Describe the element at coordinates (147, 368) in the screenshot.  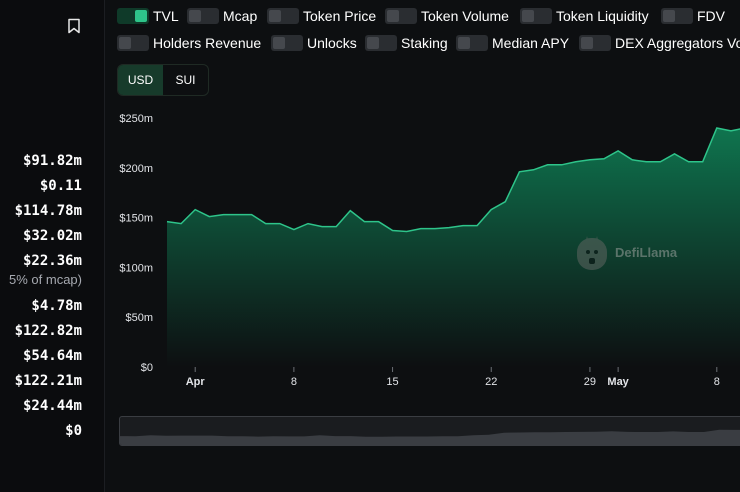
I see `y-tick-label: $0` at that location.